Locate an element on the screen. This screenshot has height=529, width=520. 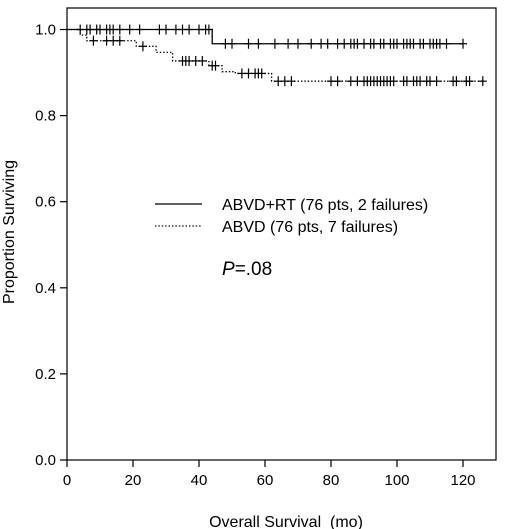
legend-label: ABVD (76 pts, 7 failures) is located at coordinates (310, 227).